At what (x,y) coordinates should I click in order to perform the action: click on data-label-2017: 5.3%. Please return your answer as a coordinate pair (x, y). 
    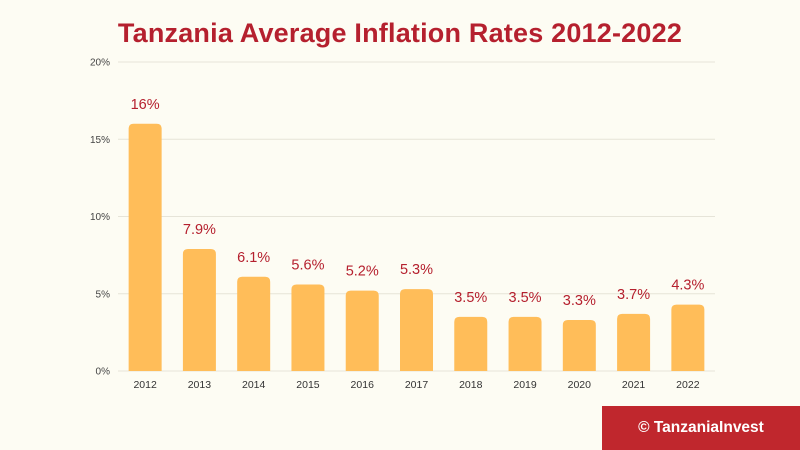
    Looking at the image, I should click on (416, 270).